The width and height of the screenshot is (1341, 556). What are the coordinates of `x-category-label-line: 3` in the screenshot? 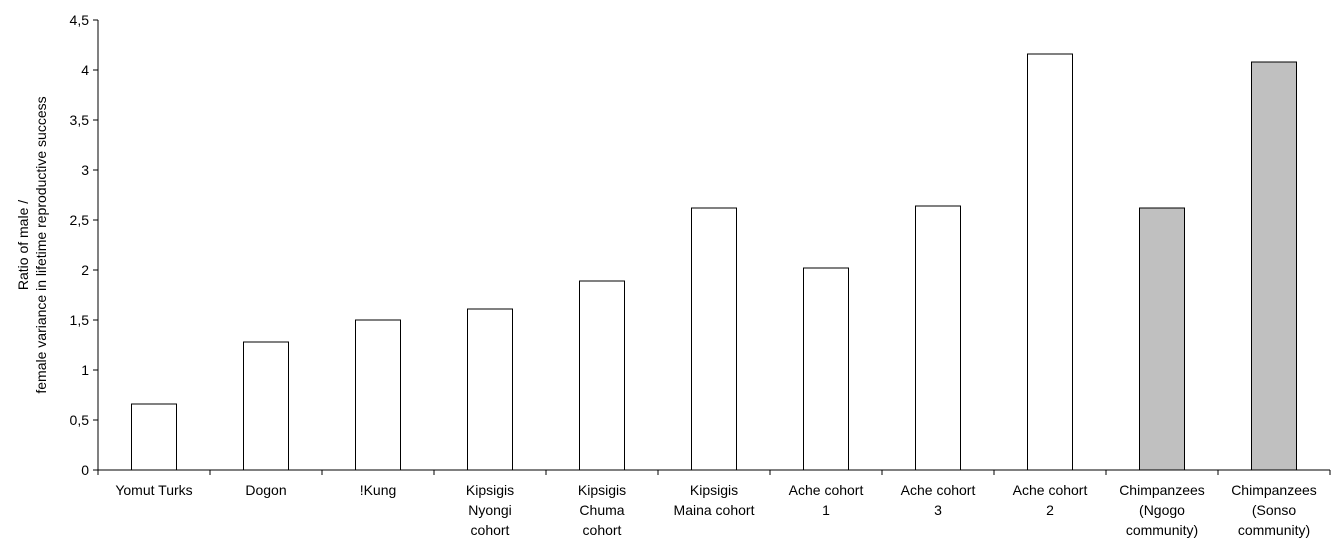 It's located at (938, 510).